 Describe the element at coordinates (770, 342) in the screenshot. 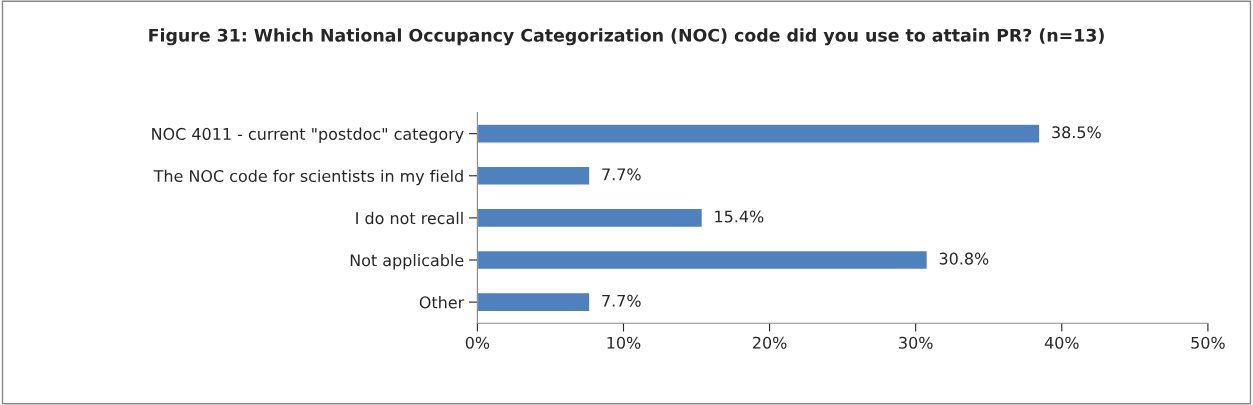

I see `x-tick-label: 20%` at that location.